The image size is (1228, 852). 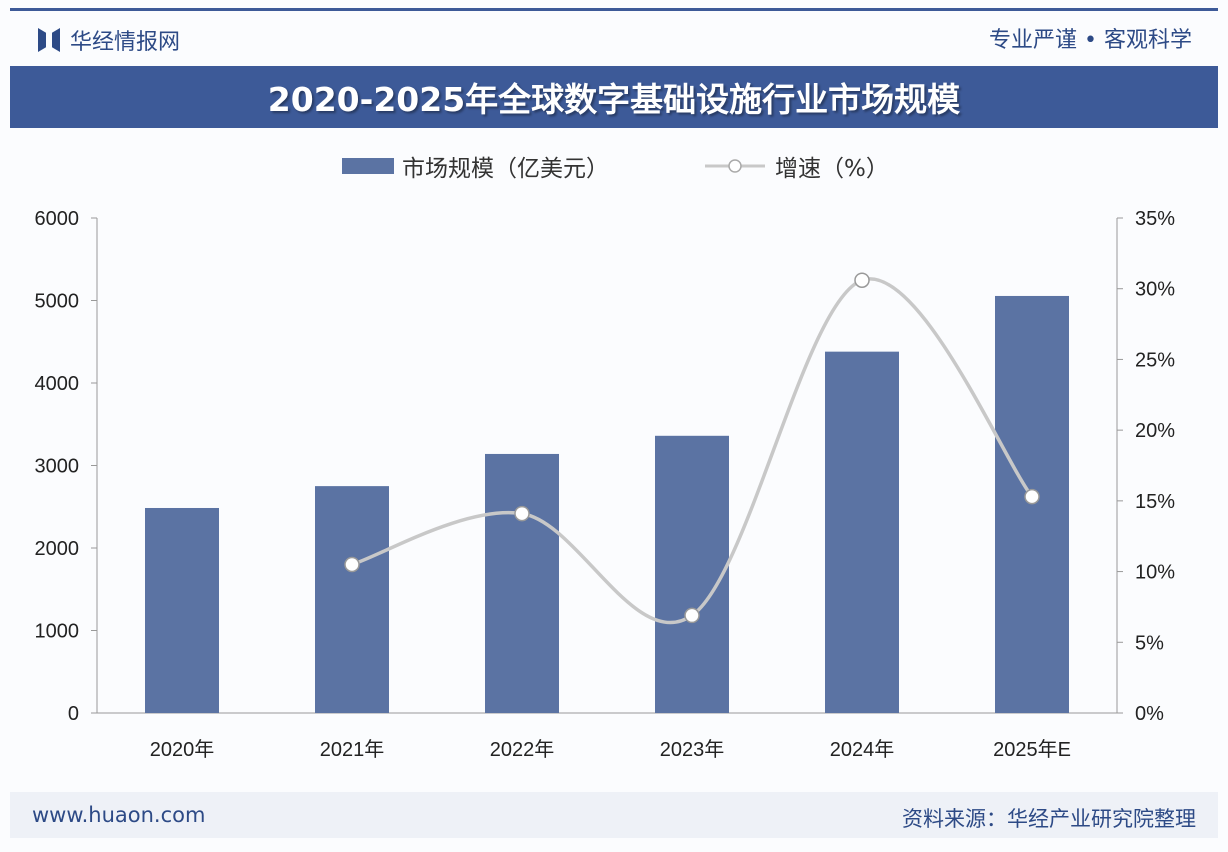 I want to click on footer-band, so click(x=614, y=815).